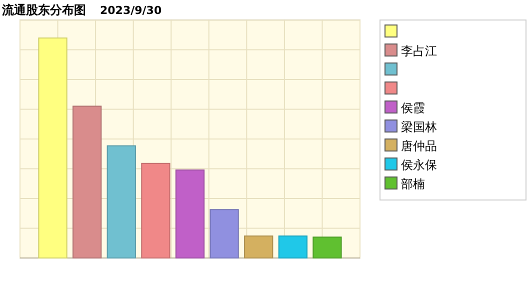  I want to click on legend-label: 部楠, so click(413, 184).